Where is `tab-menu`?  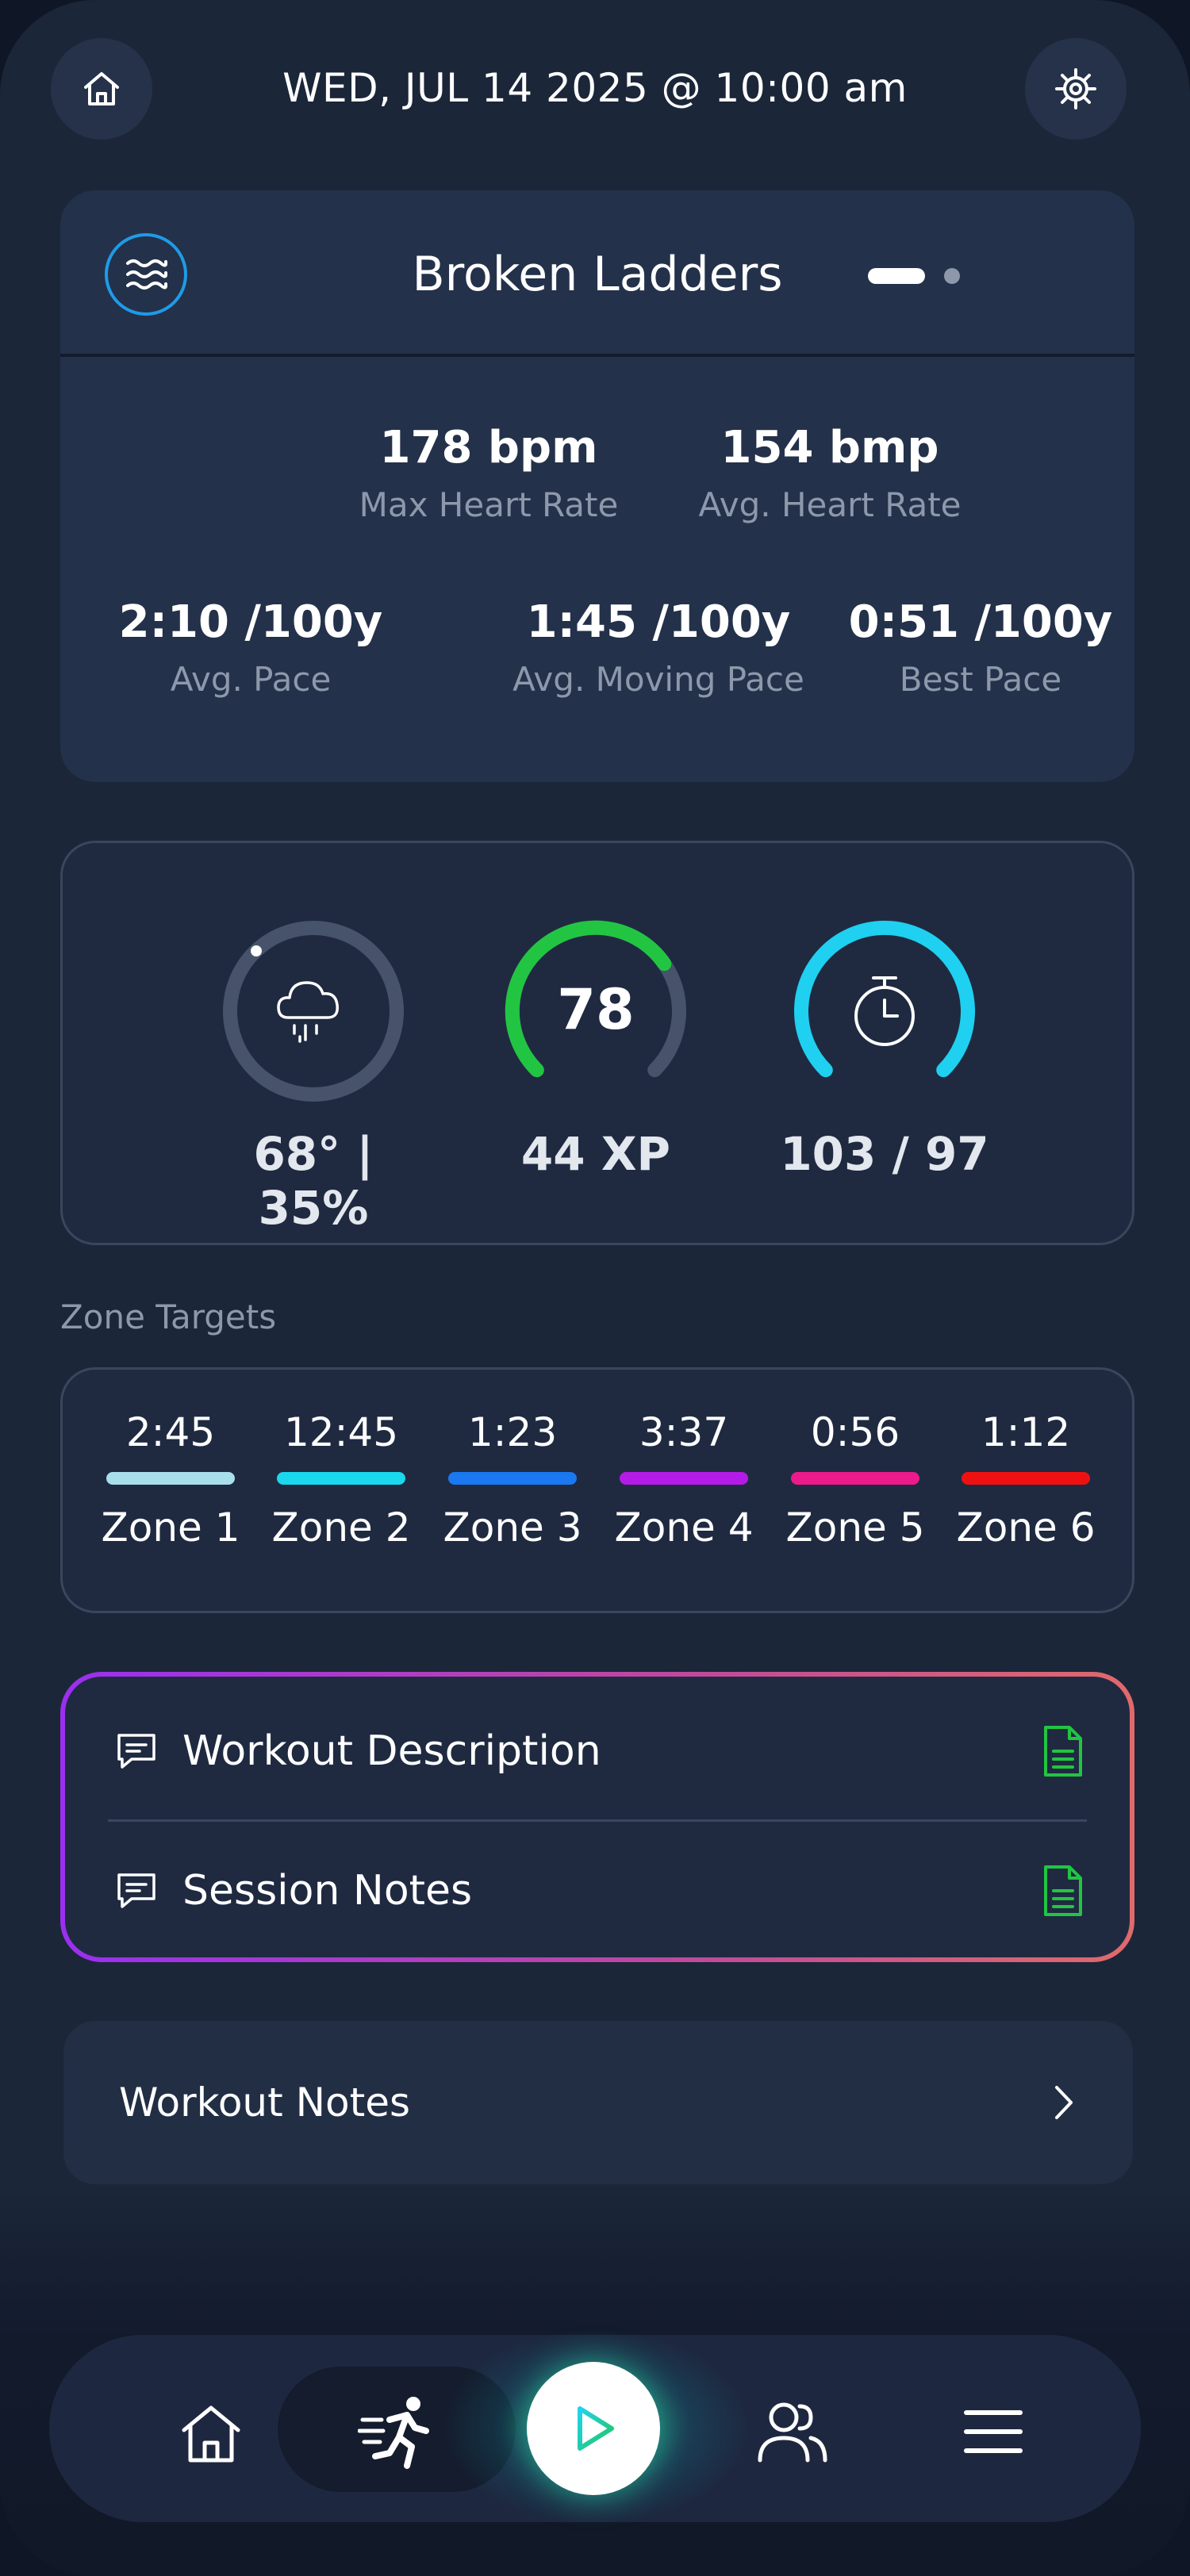 tab-menu is located at coordinates (993, 2432).